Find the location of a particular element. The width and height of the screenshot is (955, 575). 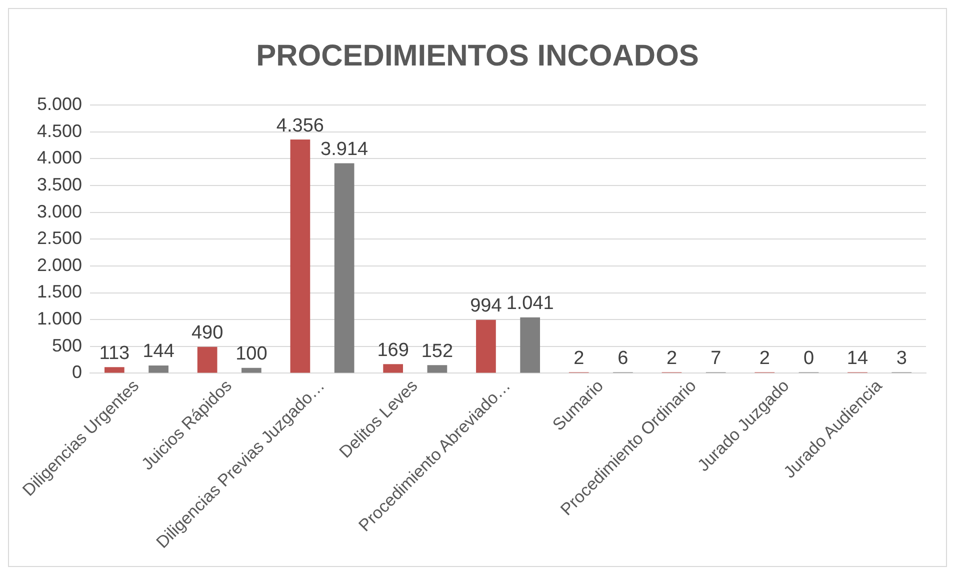

data-label: 0 is located at coordinates (808, 358).